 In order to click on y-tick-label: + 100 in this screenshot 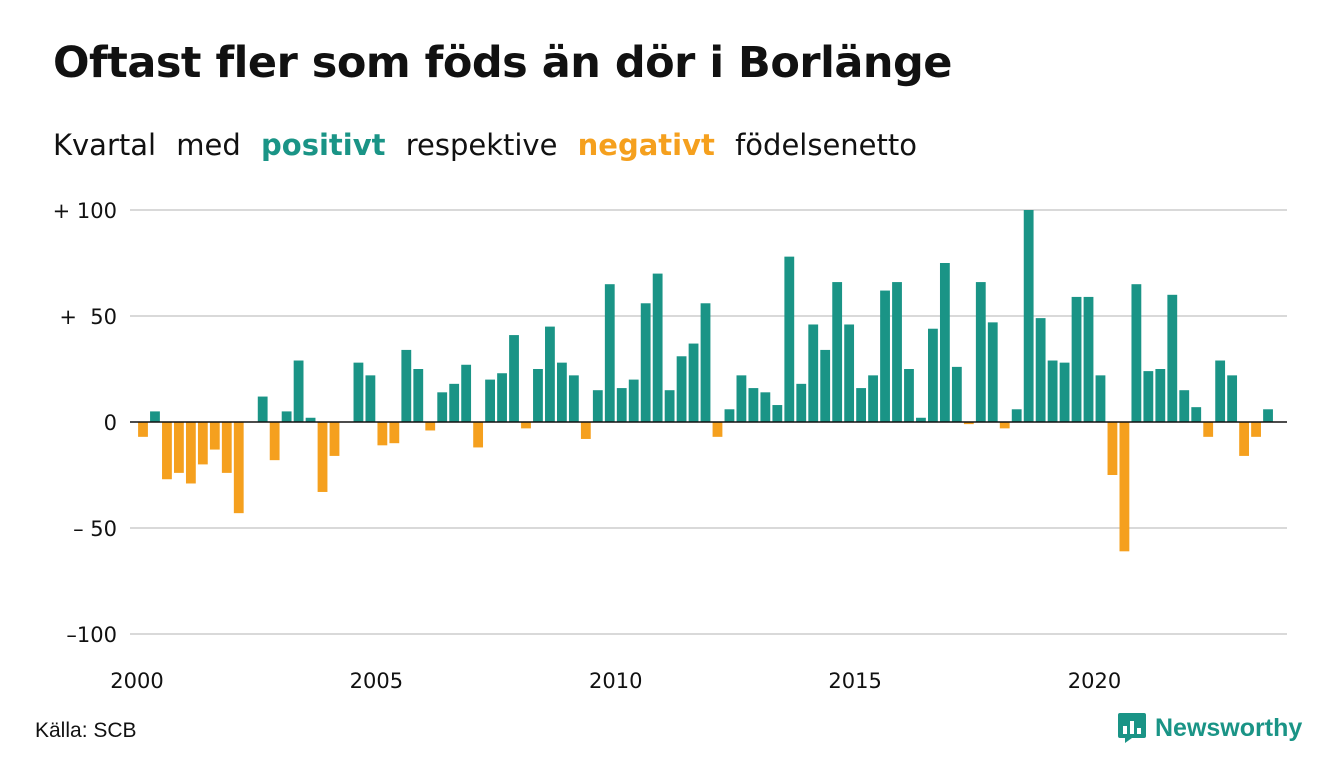, I will do `click(85, 211)`.